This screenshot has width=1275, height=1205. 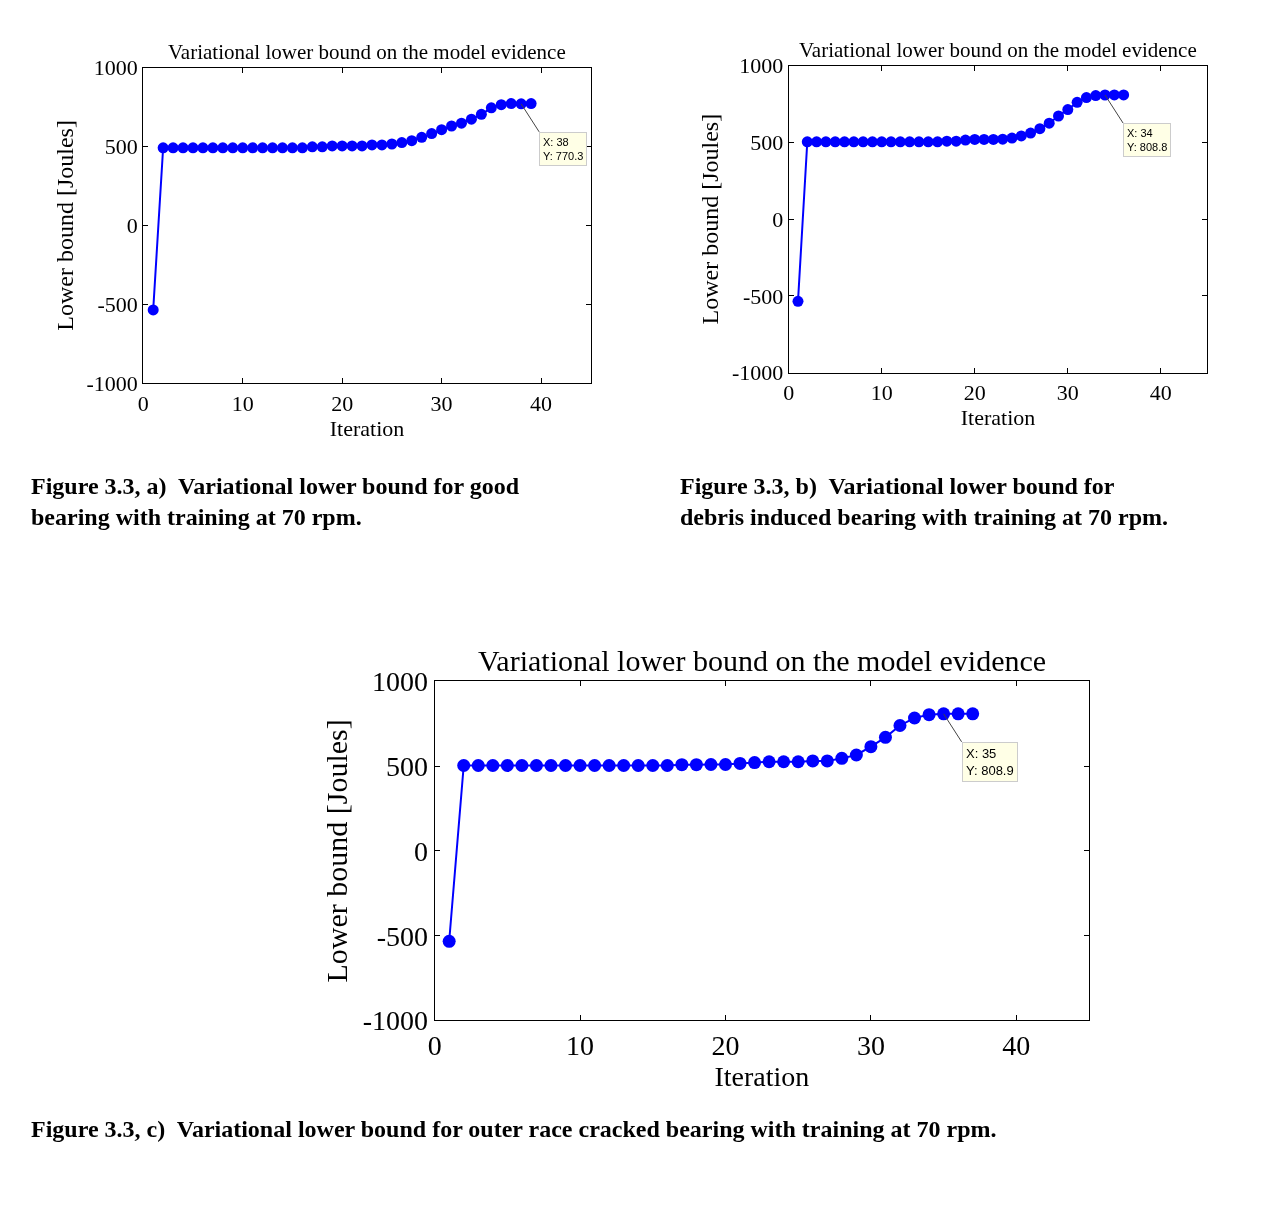 What do you see at coordinates (514, 1129) in the screenshot?
I see `caption: Figure 3.3, c) Variational lower bound for outer race cracked bearing with training at 70 rpm.` at bounding box center [514, 1129].